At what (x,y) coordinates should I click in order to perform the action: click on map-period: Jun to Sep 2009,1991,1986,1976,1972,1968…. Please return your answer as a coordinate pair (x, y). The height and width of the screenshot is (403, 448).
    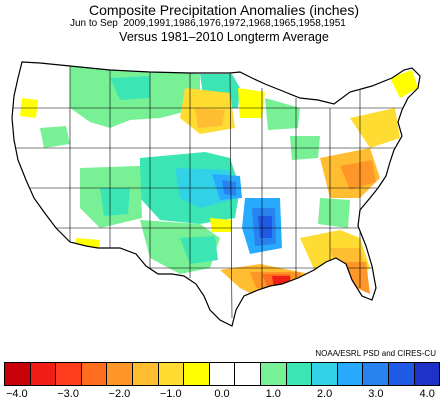
    Looking at the image, I should click on (208, 23).